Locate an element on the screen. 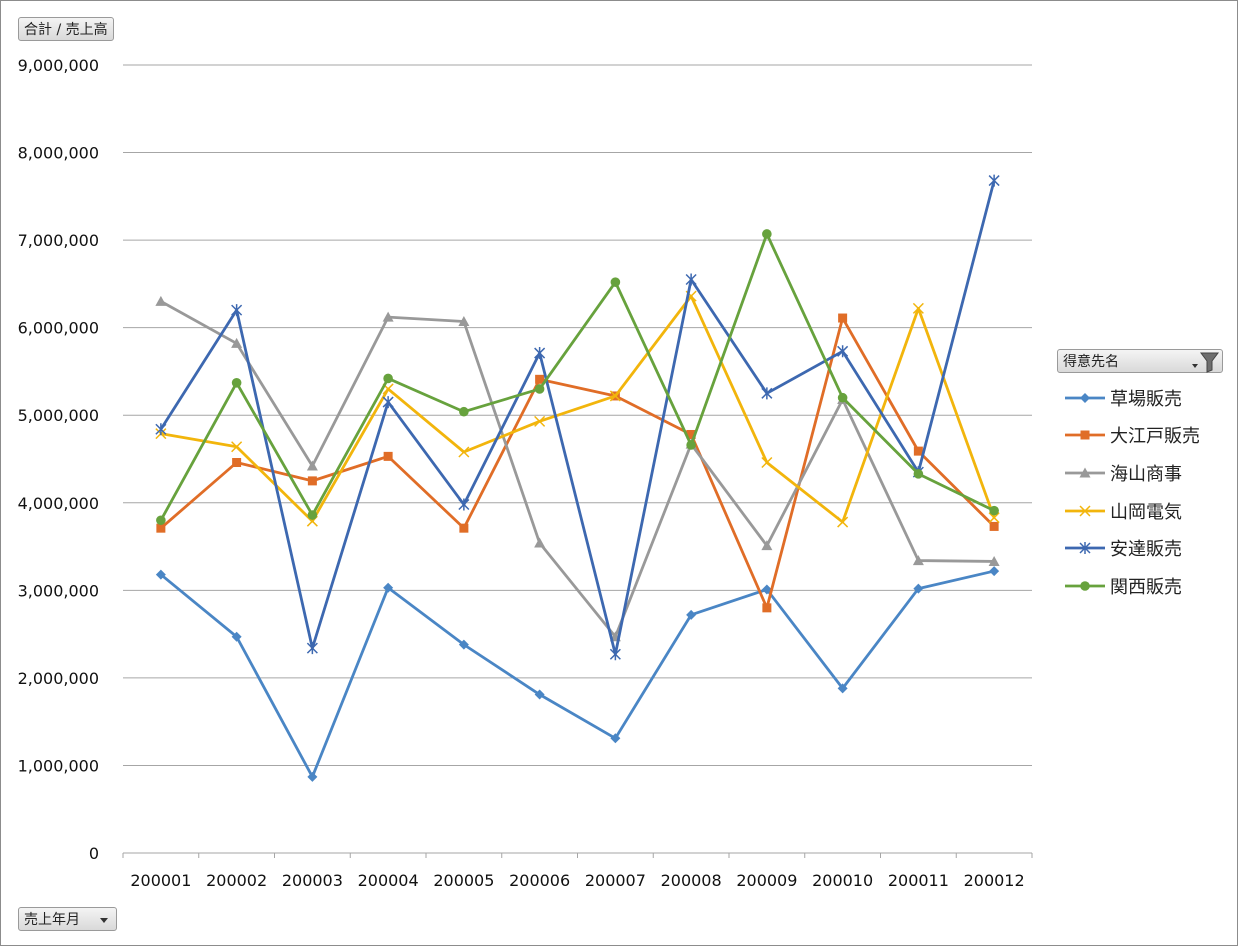 Image resolution: width=1238 pixels, height=947 pixels. x-tick-label: 200007 is located at coordinates (615, 880).